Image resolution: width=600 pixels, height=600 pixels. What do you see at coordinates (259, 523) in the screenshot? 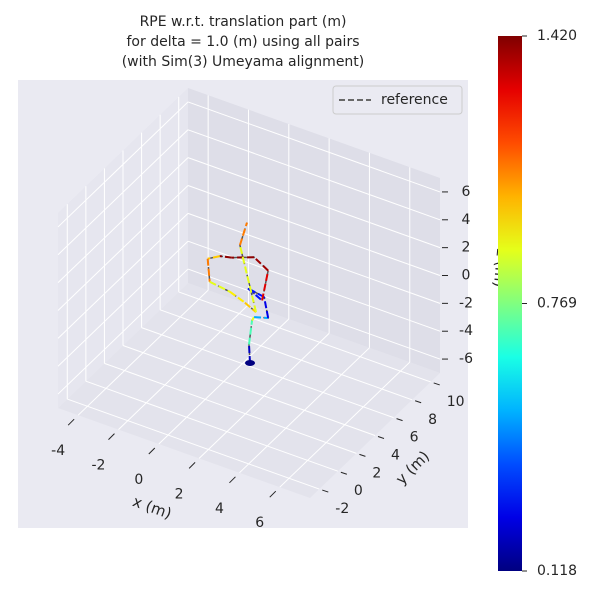
I see `x-tick-label: 6` at bounding box center [259, 523].